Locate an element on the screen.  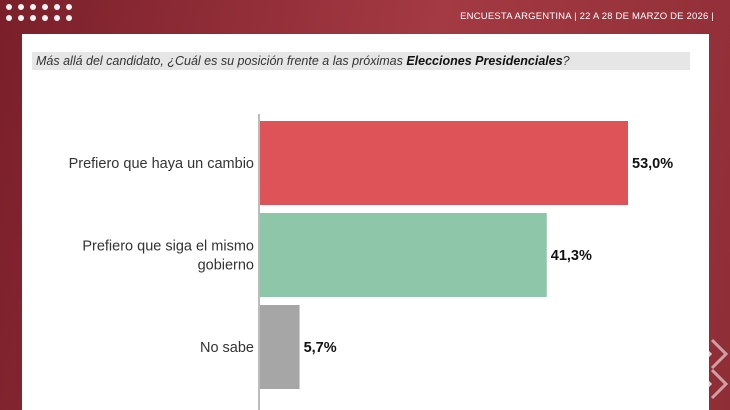
category-label-3: No sabe is located at coordinates (227, 348).